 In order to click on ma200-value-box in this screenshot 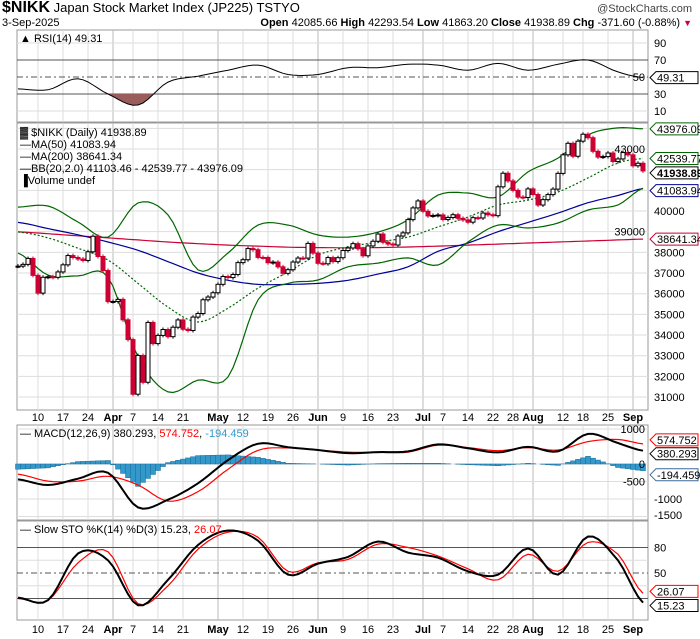, I will do `click(674, 239)`.